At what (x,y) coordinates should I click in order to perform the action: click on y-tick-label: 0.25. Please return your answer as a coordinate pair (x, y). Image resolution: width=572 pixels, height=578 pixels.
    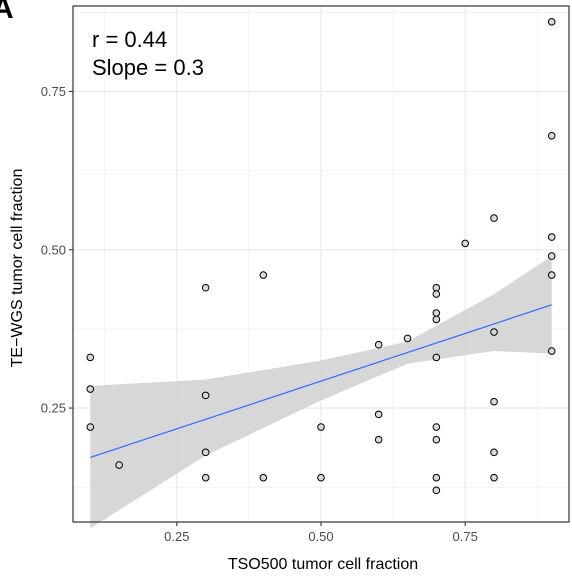
    Looking at the image, I should click on (53, 408).